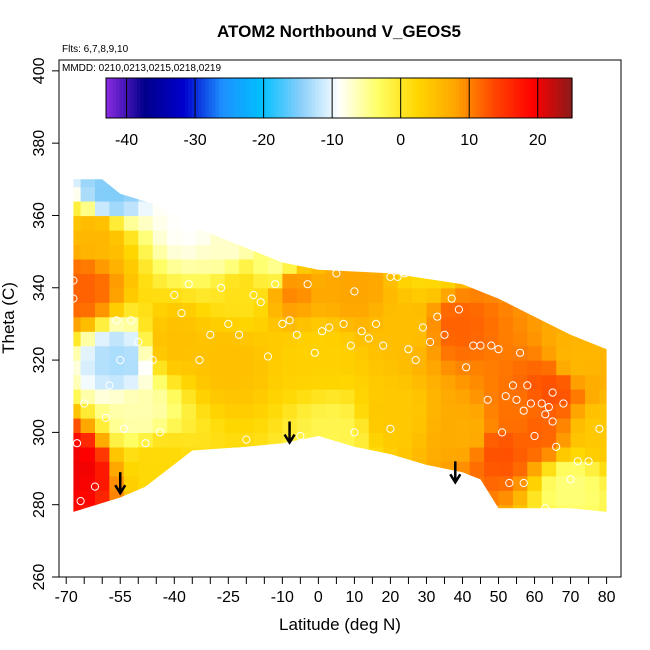  What do you see at coordinates (39, 70) in the screenshot?
I see `y-tick-label: 400` at bounding box center [39, 70].